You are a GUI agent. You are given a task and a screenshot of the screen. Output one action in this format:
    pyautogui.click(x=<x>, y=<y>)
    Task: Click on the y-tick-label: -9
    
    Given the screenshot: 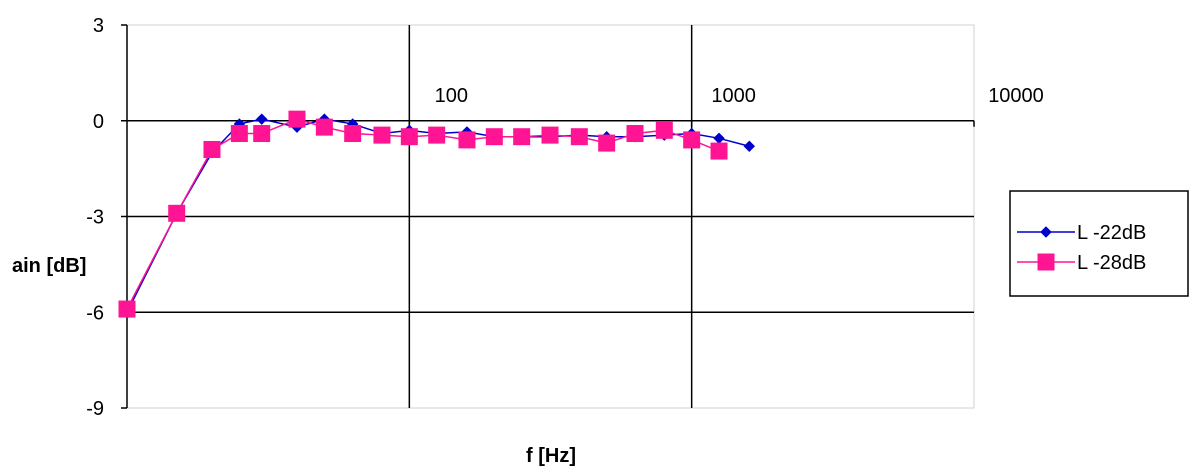 What is the action you would take?
    pyautogui.click(x=95, y=409)
    